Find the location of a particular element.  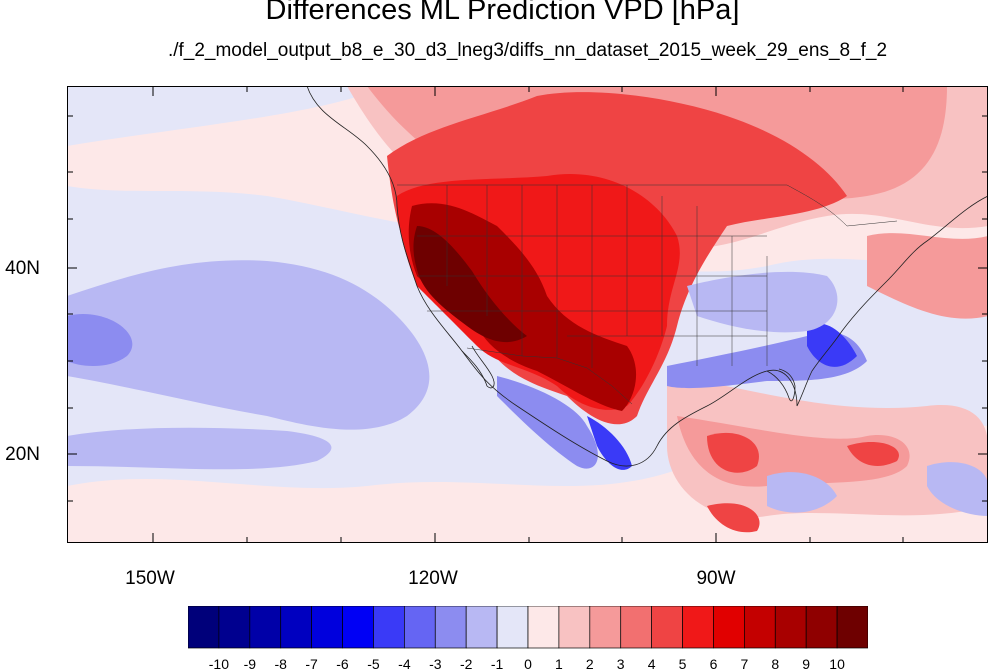

field-dark-red-west is located at coordinates (522, 307).